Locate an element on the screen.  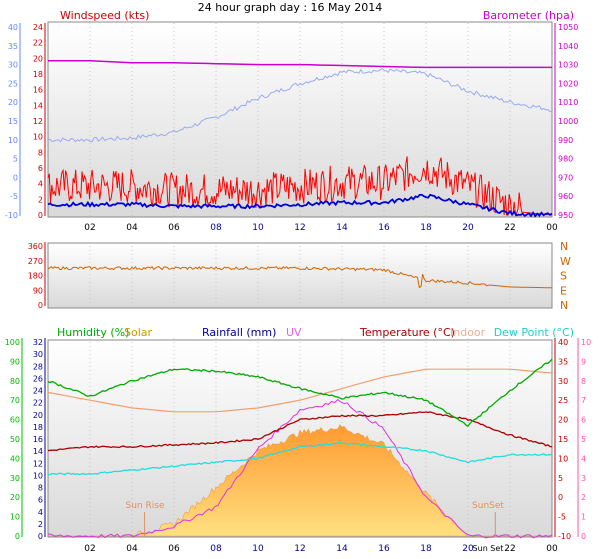
barometer-axis-tick: 980 is located at coordinates (565, 159).